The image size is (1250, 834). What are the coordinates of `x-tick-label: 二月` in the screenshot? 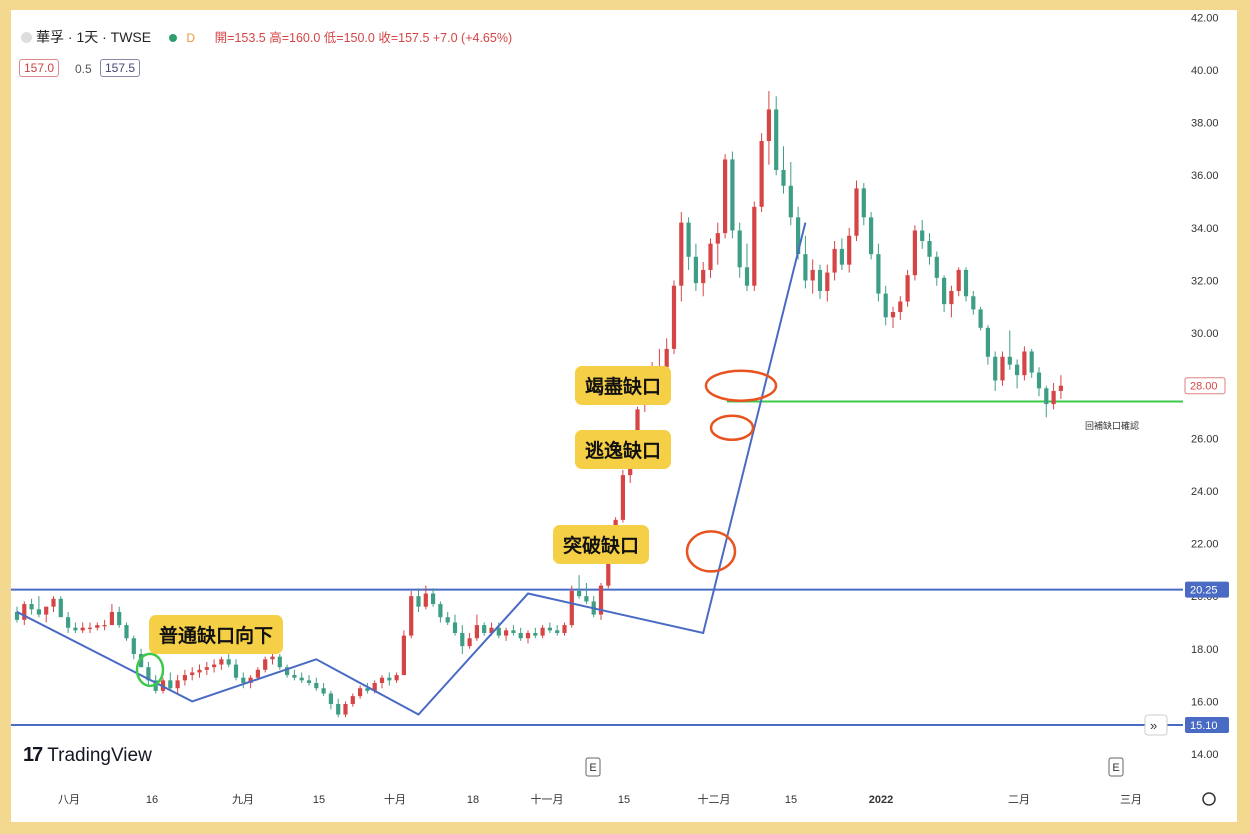 It's located at (1019, 800).